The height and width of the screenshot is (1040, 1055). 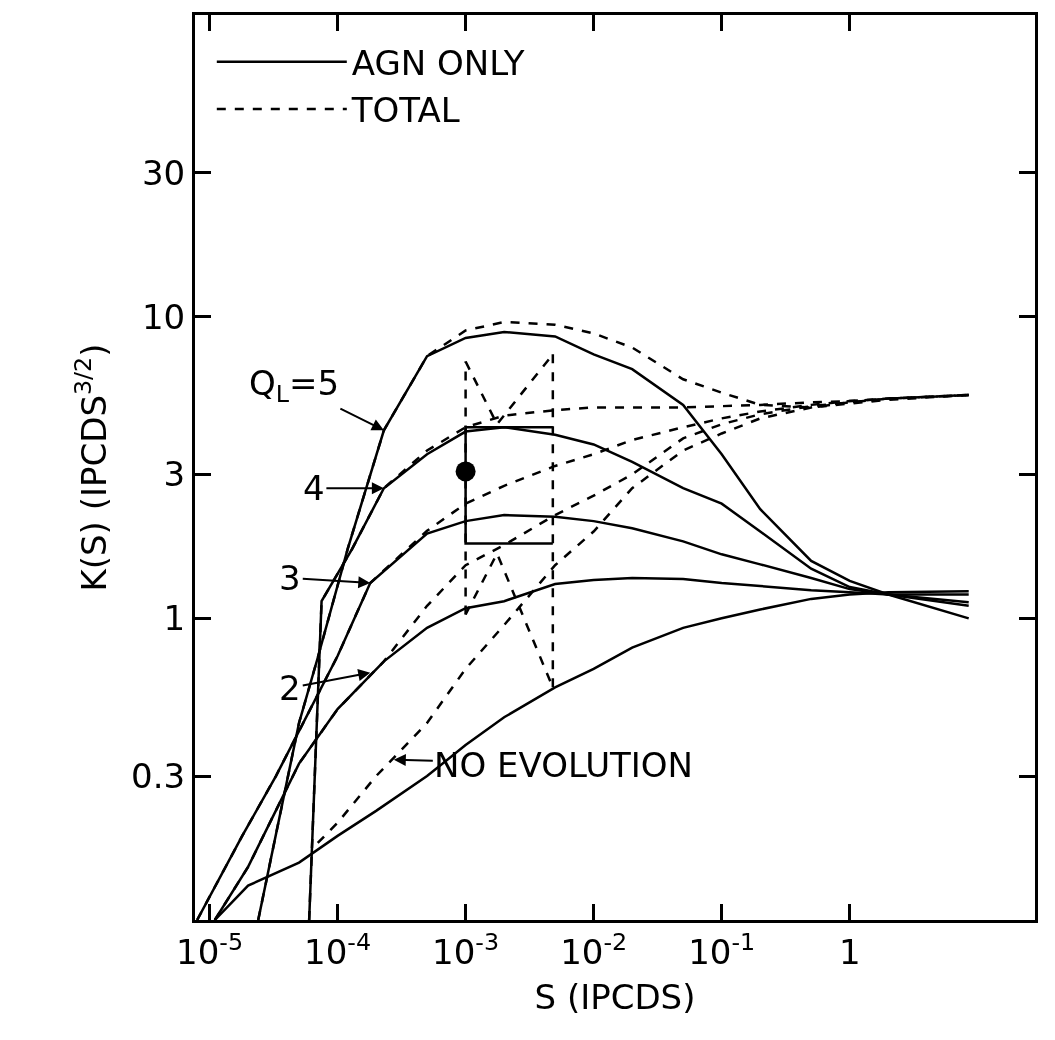 I want to click on y-tick-label: 0.3, so click(x=158, y=775).